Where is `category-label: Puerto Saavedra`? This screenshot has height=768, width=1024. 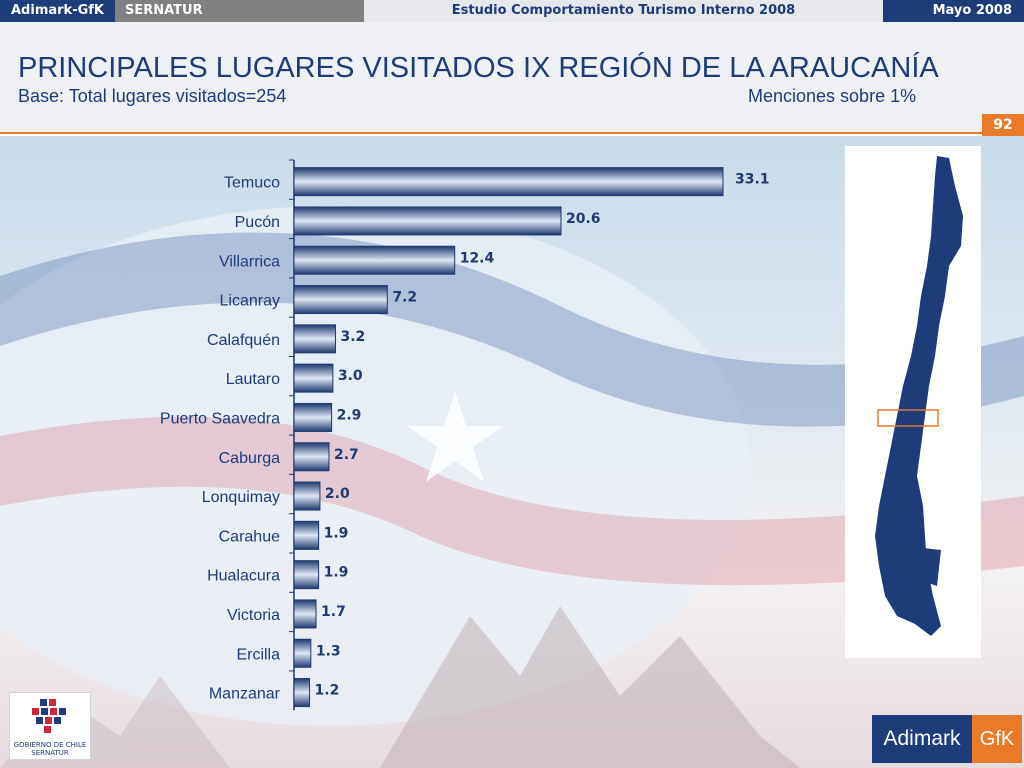
category-label: Puerto Saavedra is located at coordinates (220, 418).